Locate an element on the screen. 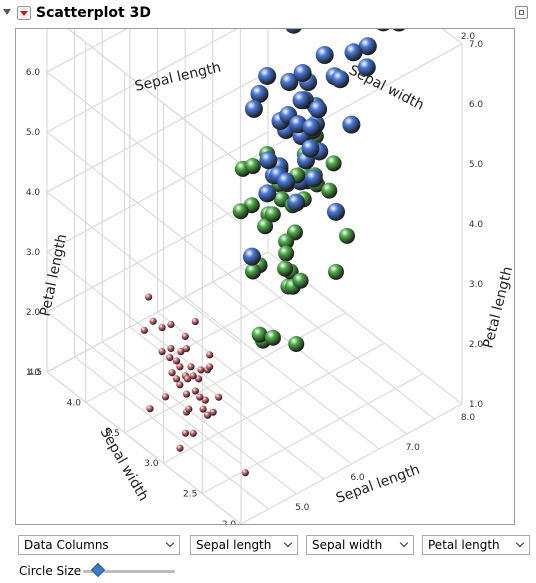 This screenshot has width=536, height=583. panel-title: Scatterplot 3D is located at coordinates (93, 13).